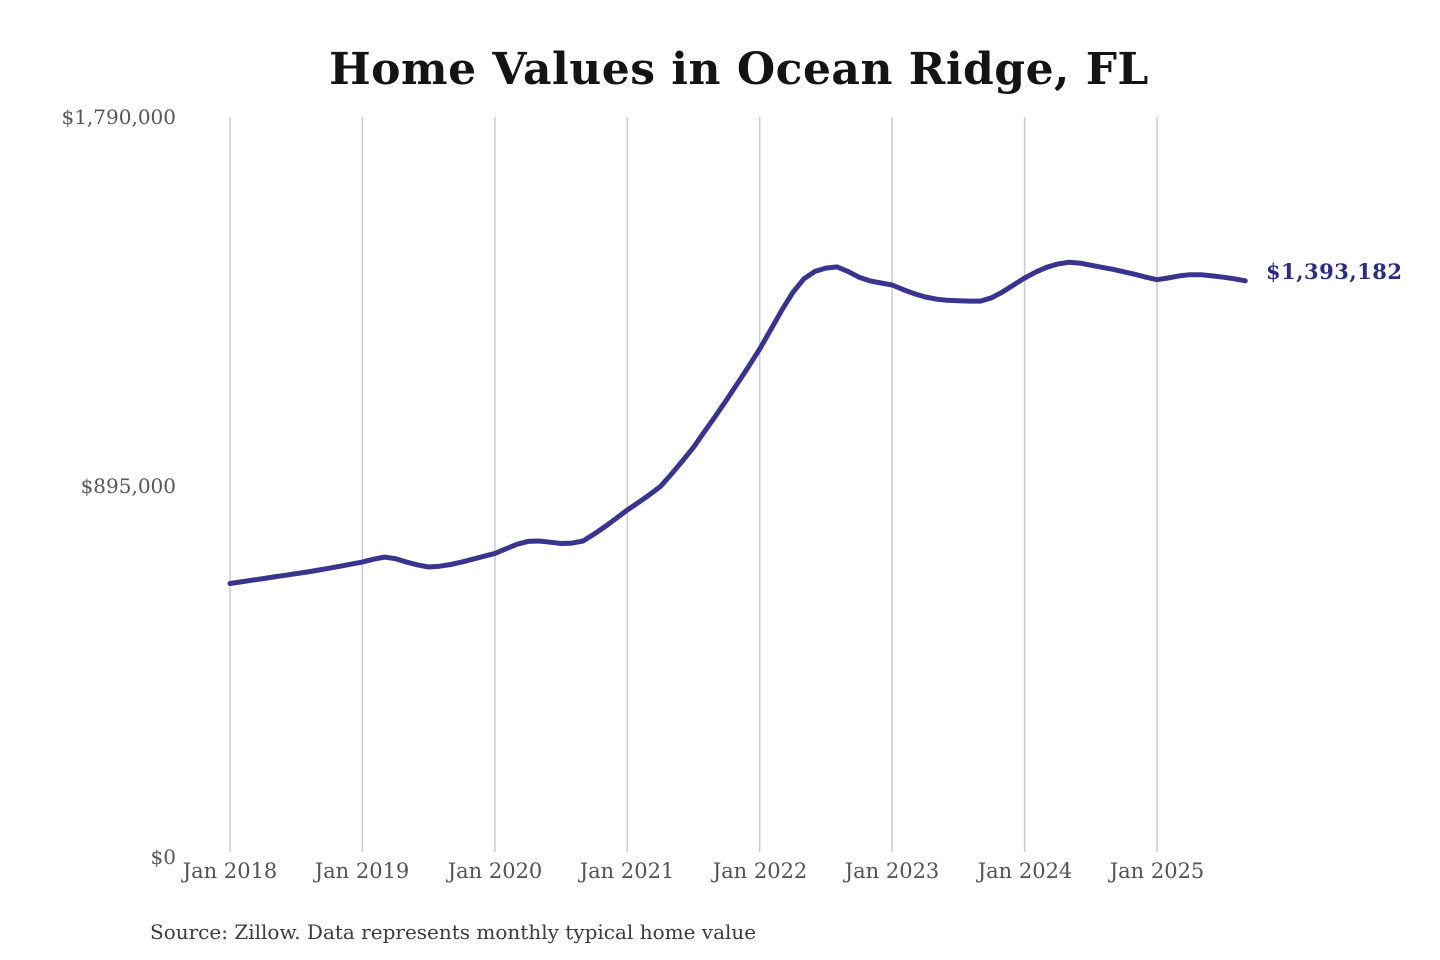  Describe the element at coordinates (230, 871) in the screenshot. I see `x-axis-tick-2018: Jan 2018` at that location.